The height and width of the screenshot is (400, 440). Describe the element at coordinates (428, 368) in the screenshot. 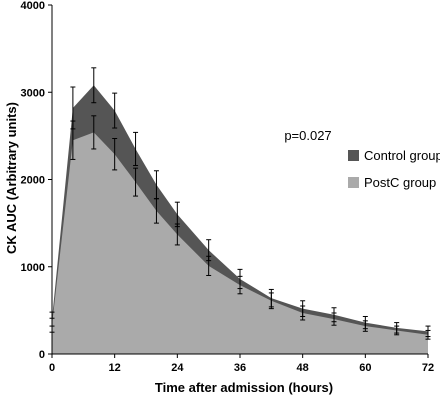

I see `x-tick-label: 72` at that location.